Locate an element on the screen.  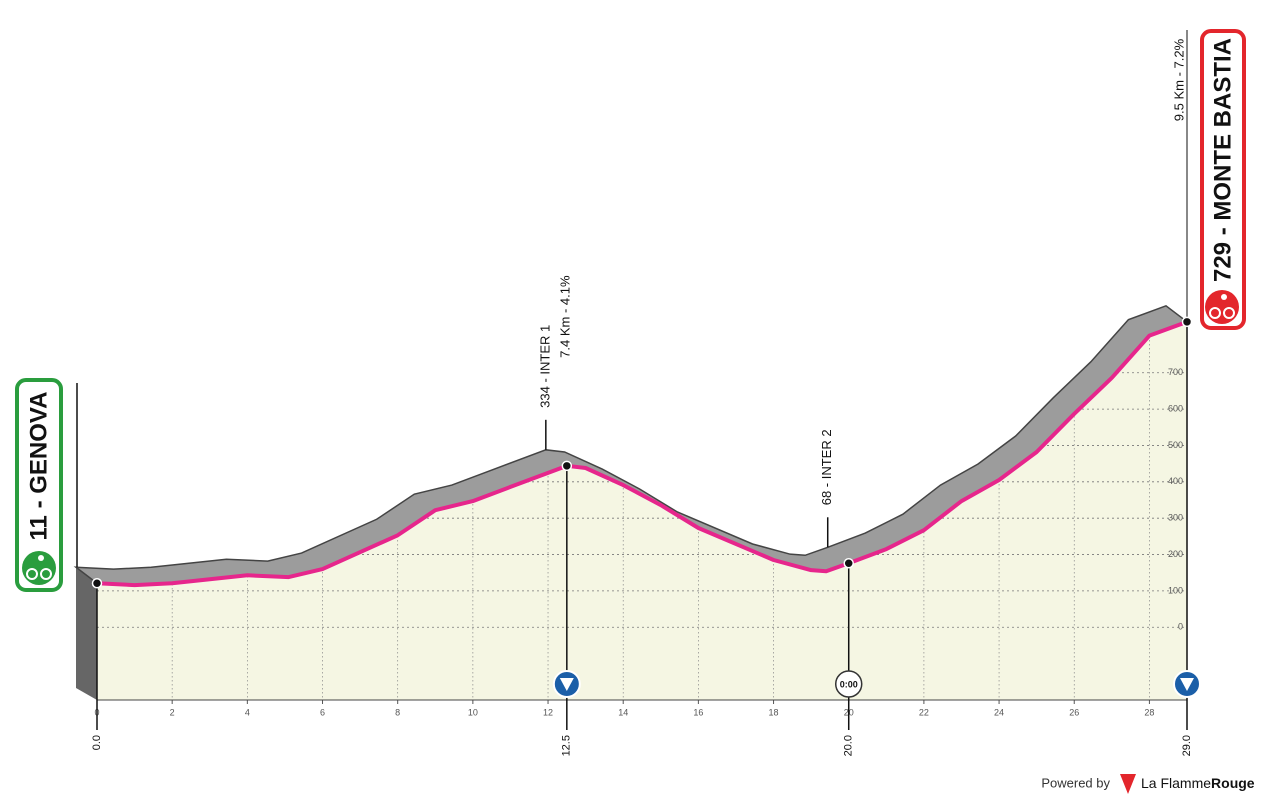
powered-by: Powered by is located at coordinates (1075, 782).